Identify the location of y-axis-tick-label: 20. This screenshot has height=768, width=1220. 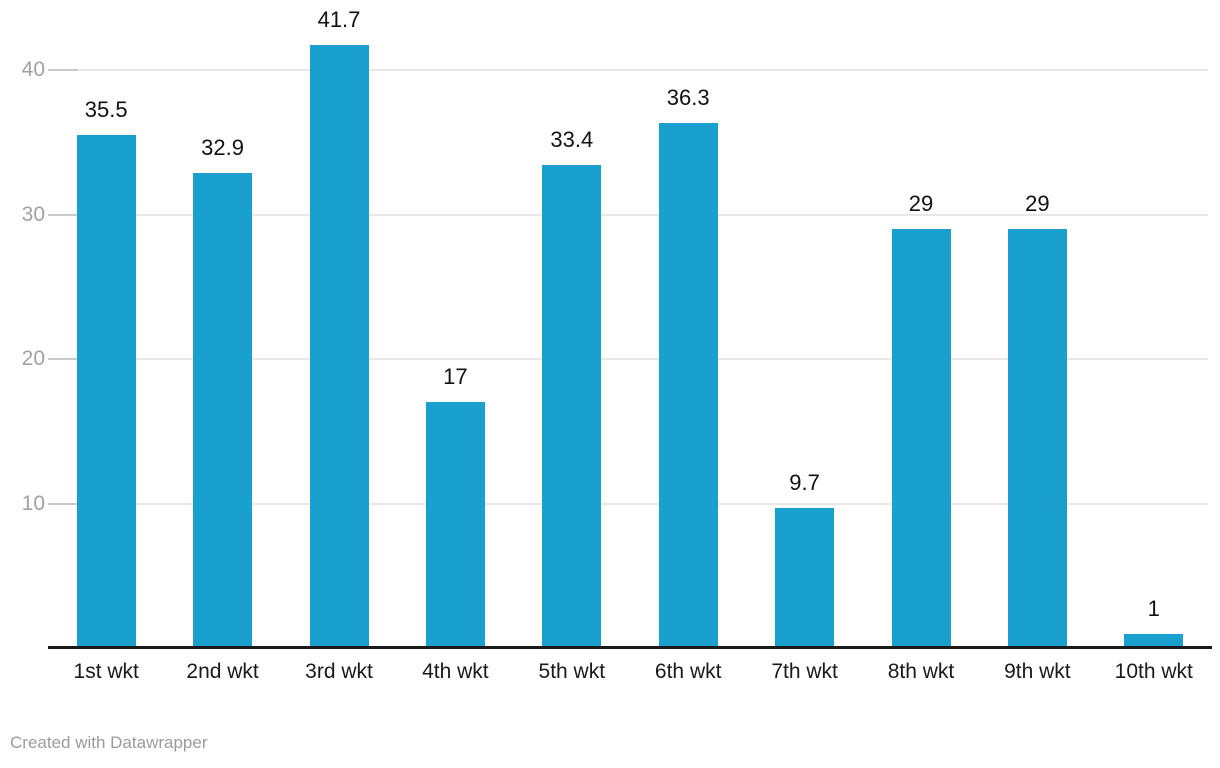
(33, 358).